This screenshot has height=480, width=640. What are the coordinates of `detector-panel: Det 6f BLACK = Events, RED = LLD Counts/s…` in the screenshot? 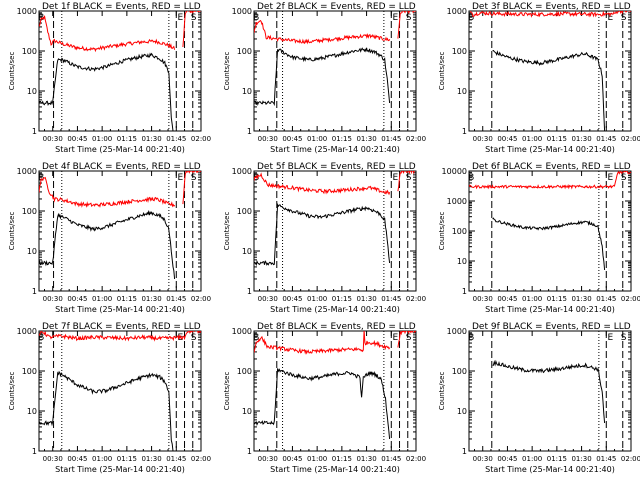 It's located at (539, 238).